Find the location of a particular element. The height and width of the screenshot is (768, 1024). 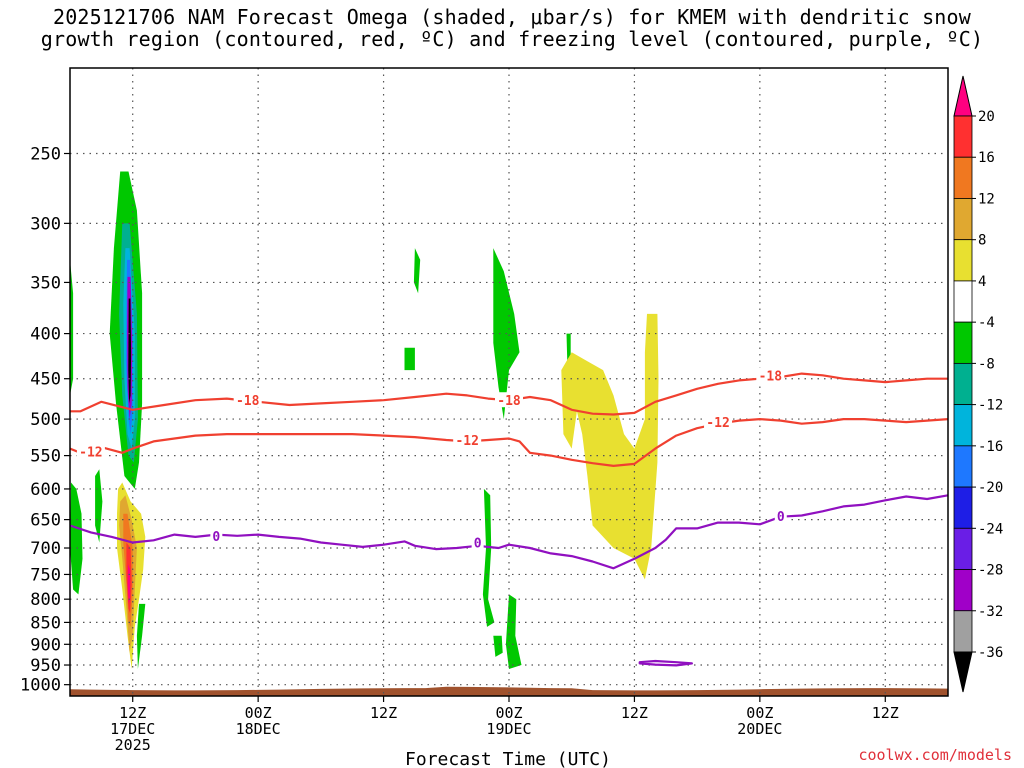

contour-label-1-2: -12 is located at coordinates (717, 423).